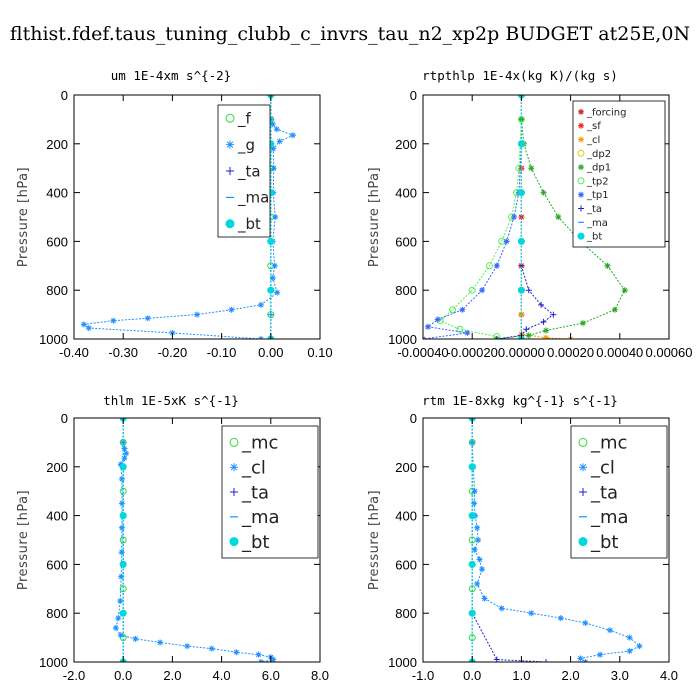 The image size is (700, 700). Describe the element at coordinates (598, 168) in the screenshot. I see `legend-label: _dp1` at that location.